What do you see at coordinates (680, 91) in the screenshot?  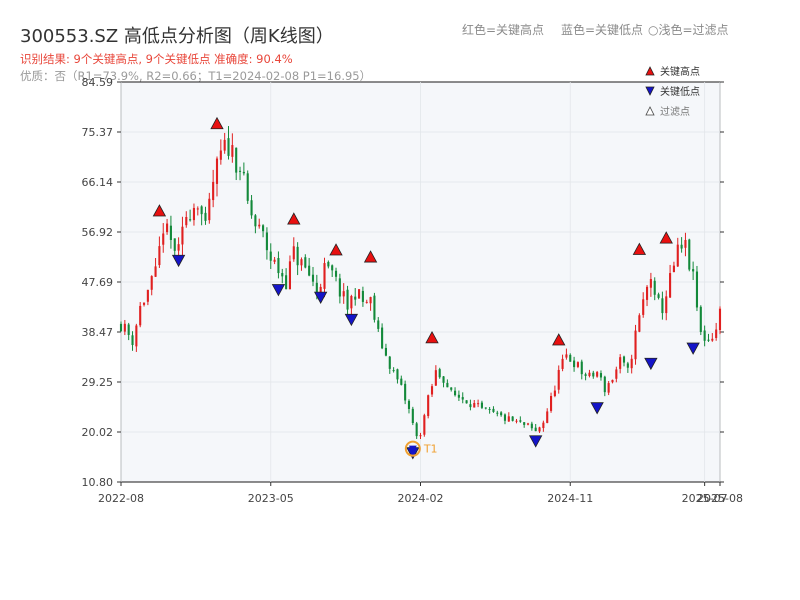 I see `legend-low-label: 关键低点` at bounding box center [680, 91].